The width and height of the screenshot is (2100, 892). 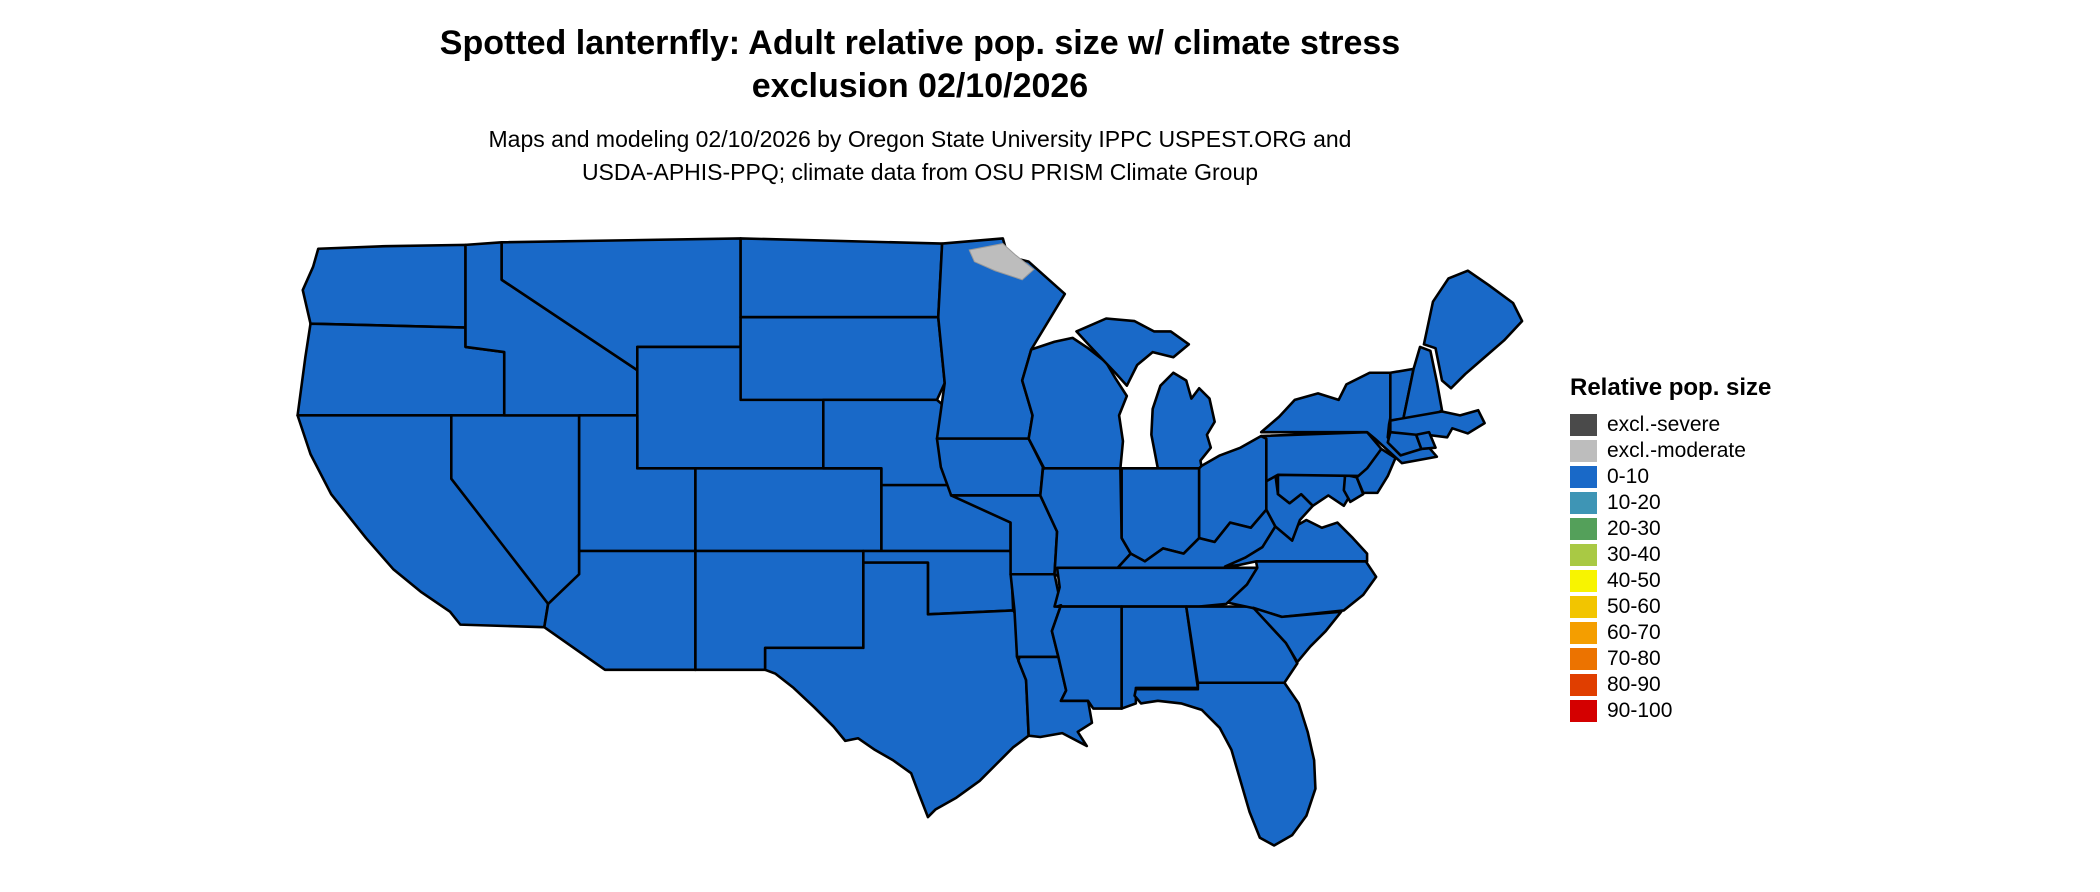 What do you see at coordinates (1634, 658) in the screenshot?
I see `legend-label: 70-80` at bounding box center [1634, 658].